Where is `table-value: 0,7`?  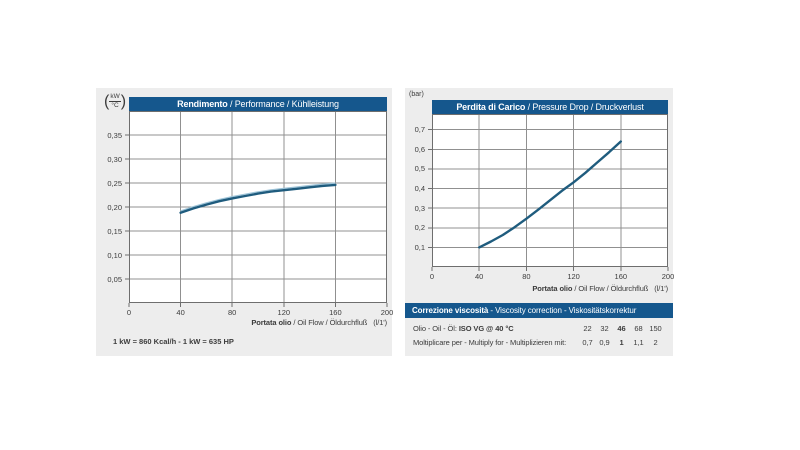 table-value: 0,7 is located at coordinates (587, 342).